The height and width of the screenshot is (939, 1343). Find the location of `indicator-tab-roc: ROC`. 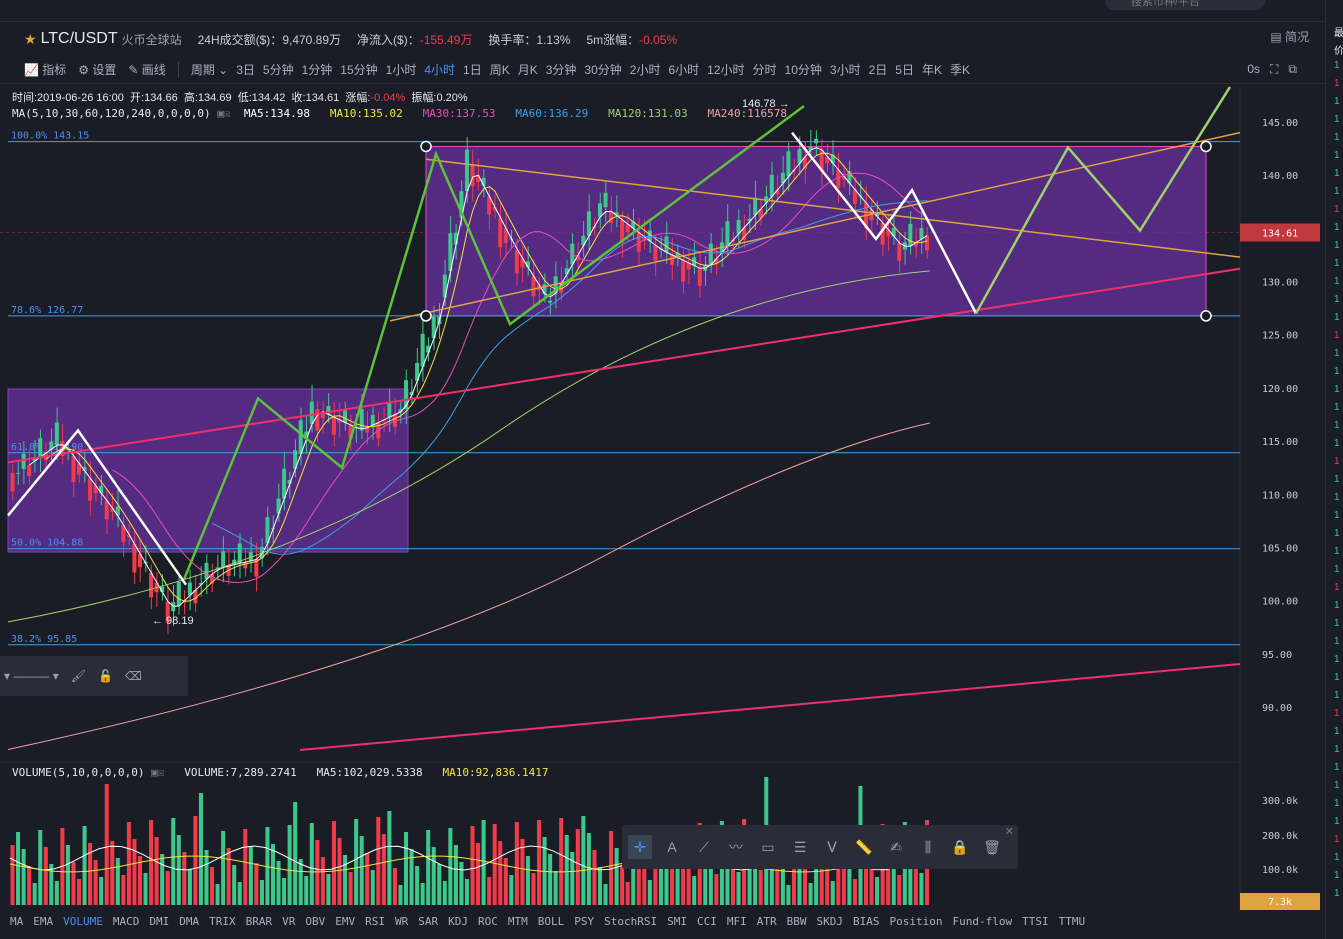

indicator-tab-roc: ROC is located at coordinates (488, 921).